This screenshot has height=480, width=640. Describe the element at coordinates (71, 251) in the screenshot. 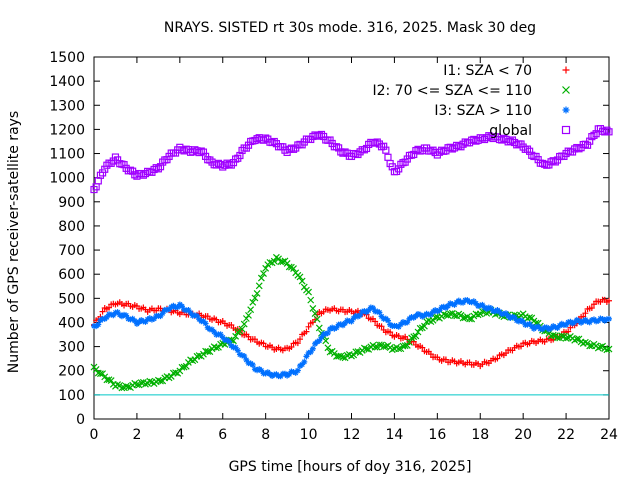

I see `y-tick-label: 700` at that location.